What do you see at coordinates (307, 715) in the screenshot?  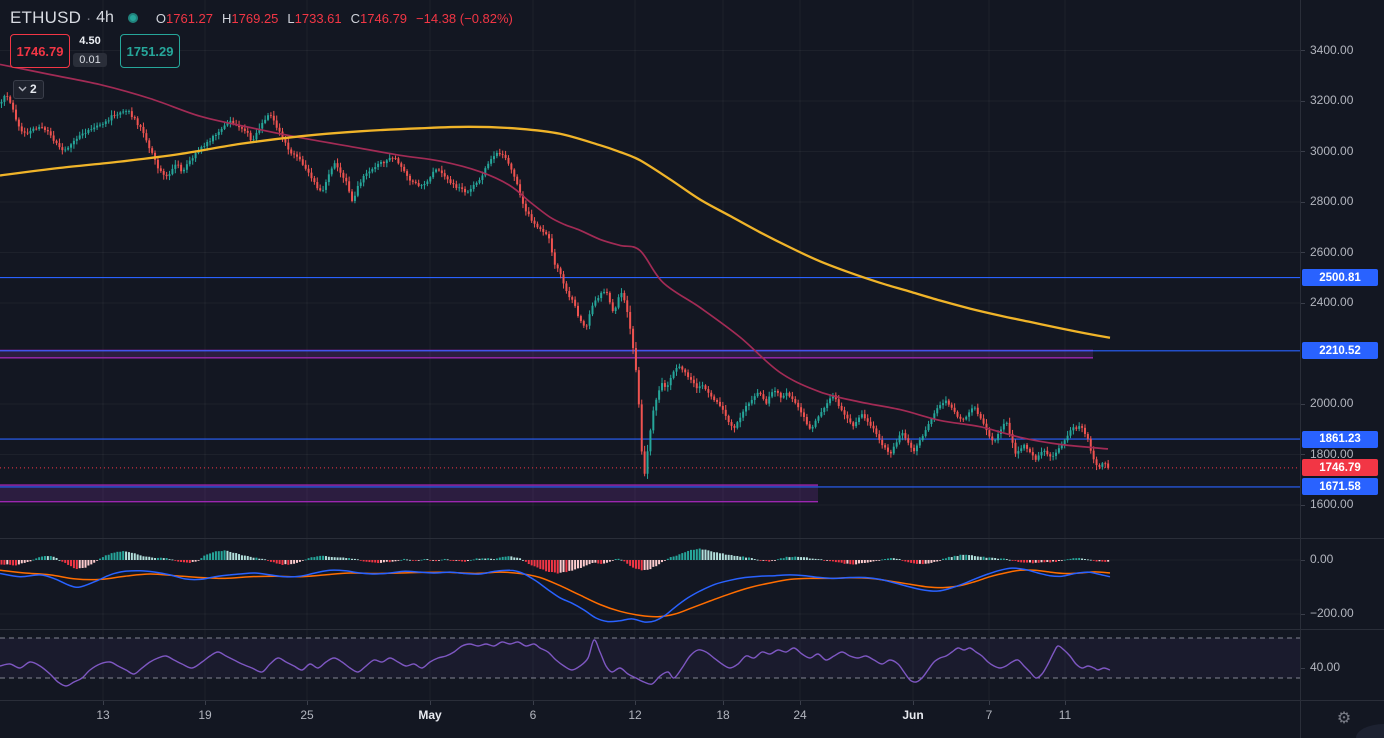 I see `time-tick-label: 25` at bounding box center [307, 715].